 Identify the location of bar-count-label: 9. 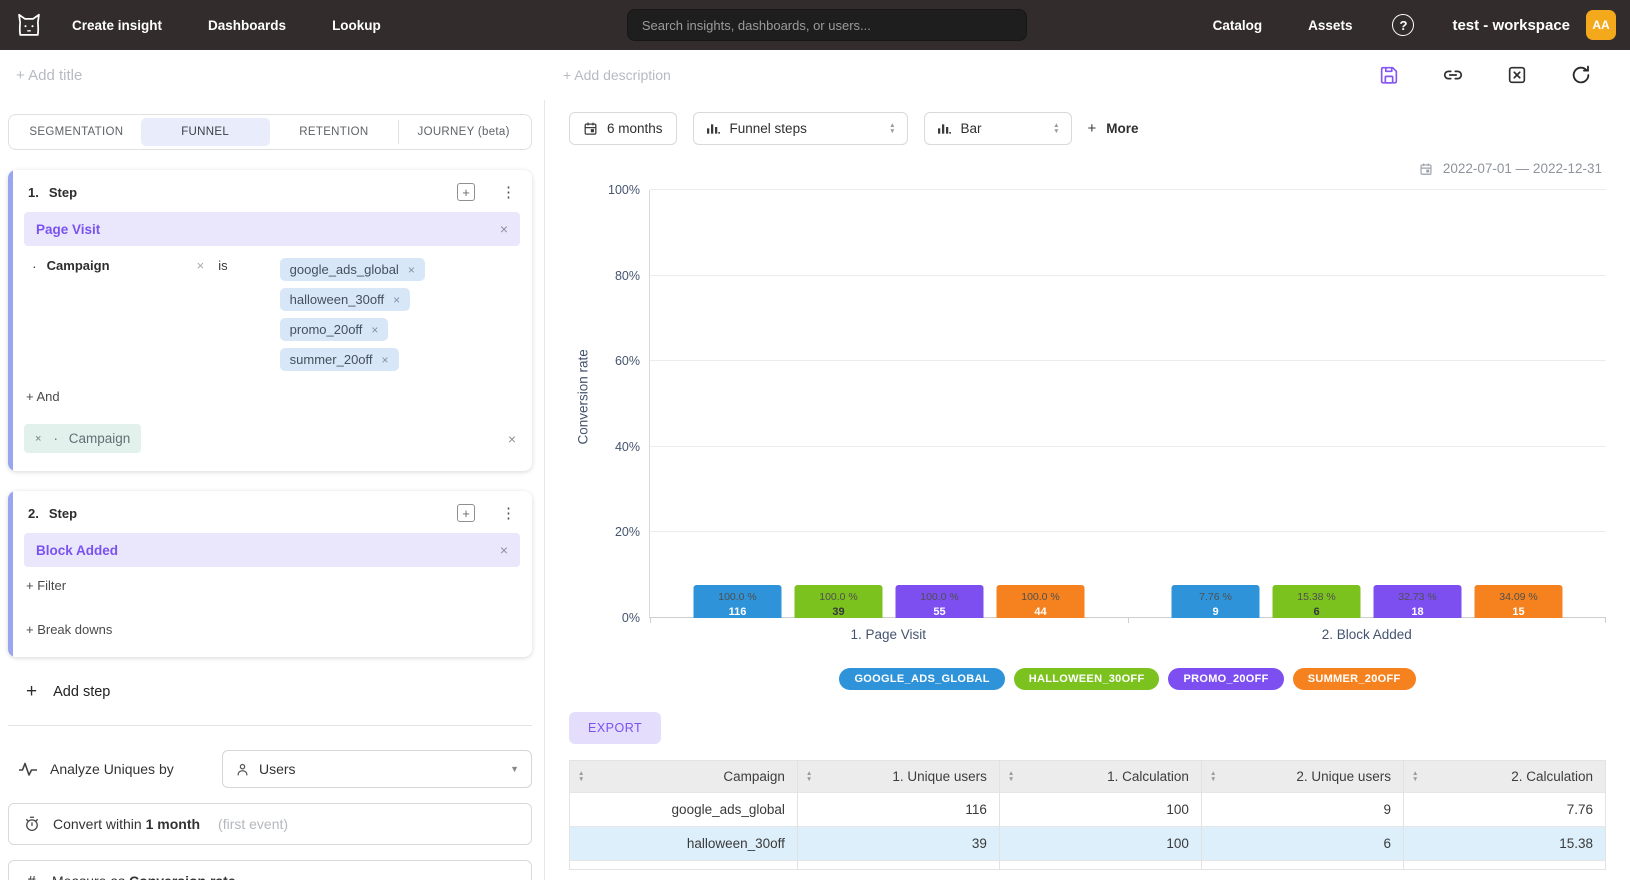
(1215, 612).